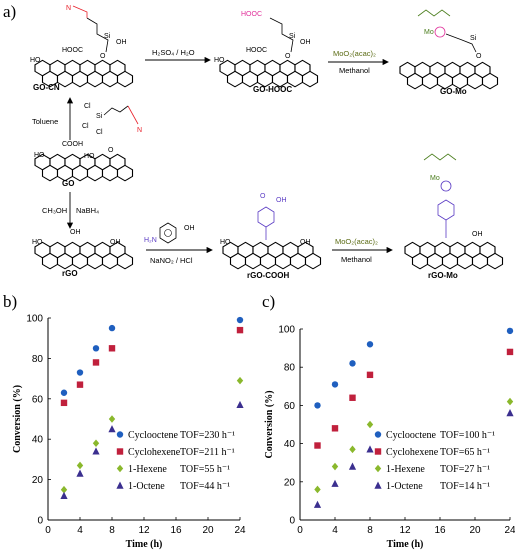 This screenshot has width=515, height=550. I want to click on reagent-cl-1: Cl, so click(87, 106).